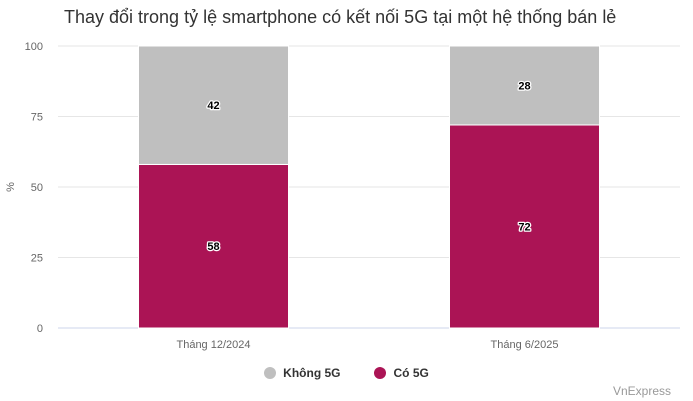 This screenshot has width=693, height=401. I want to click on x-tick-label: Tháng 12/2024, so click(213, 345).